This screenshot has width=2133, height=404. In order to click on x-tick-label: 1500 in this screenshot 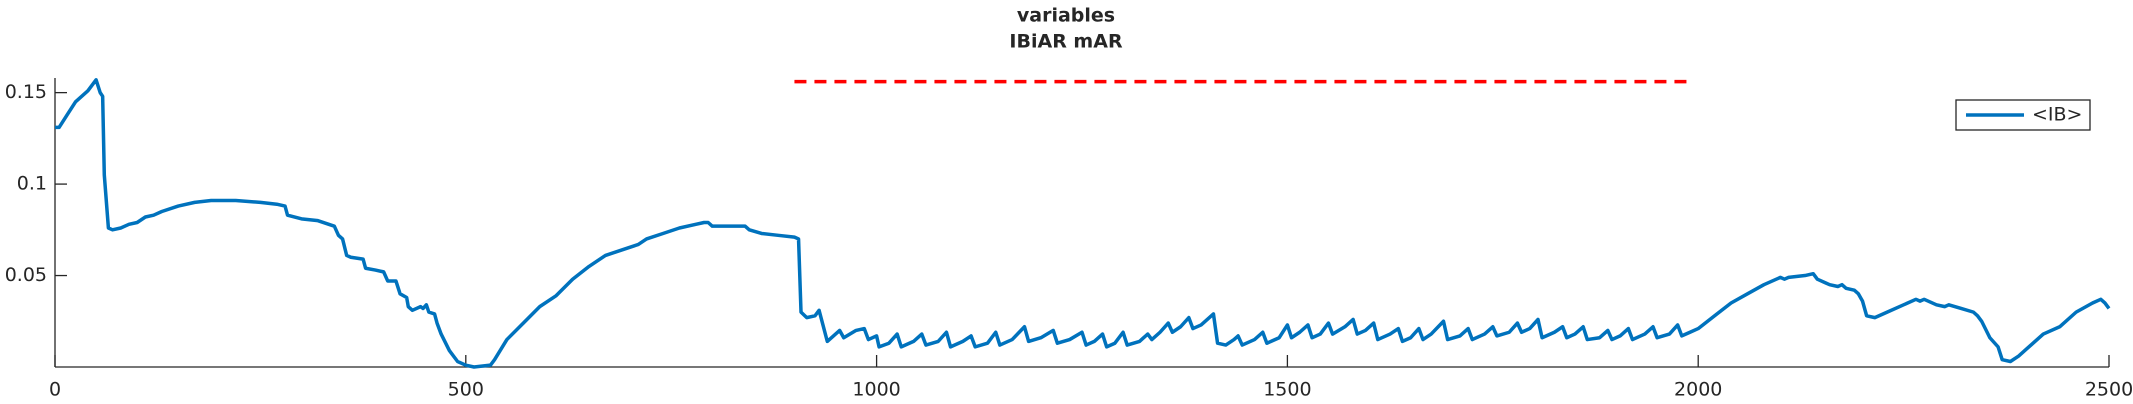, I will do `click(1287, 390)`.